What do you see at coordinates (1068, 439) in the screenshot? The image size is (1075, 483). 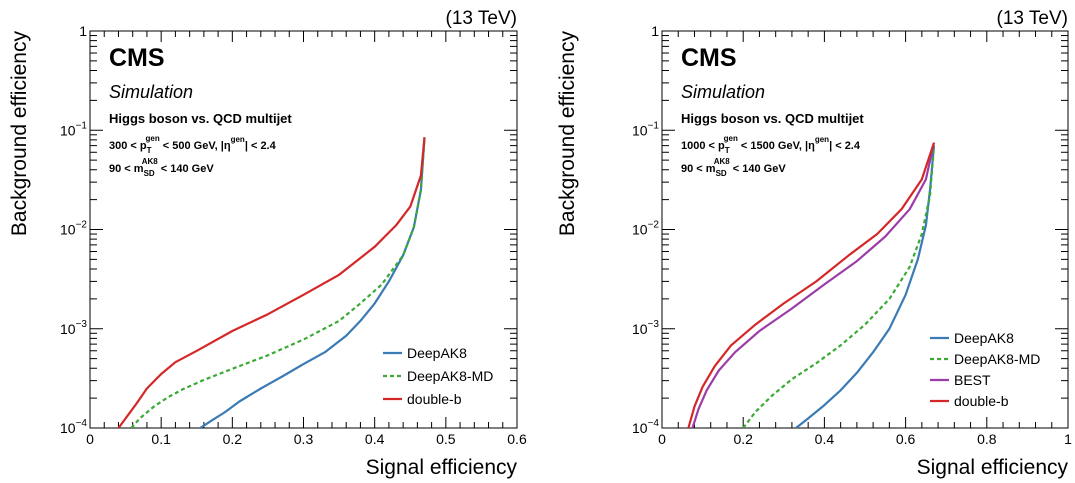 I see `x-tick-label: 1` at bounding box center [1068, 439].